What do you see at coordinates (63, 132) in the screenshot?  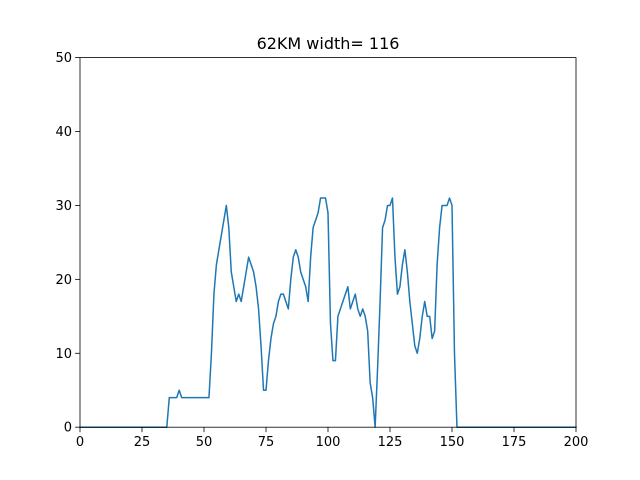 I see `y-tick-label: 40` at bounding box center [63, 132].